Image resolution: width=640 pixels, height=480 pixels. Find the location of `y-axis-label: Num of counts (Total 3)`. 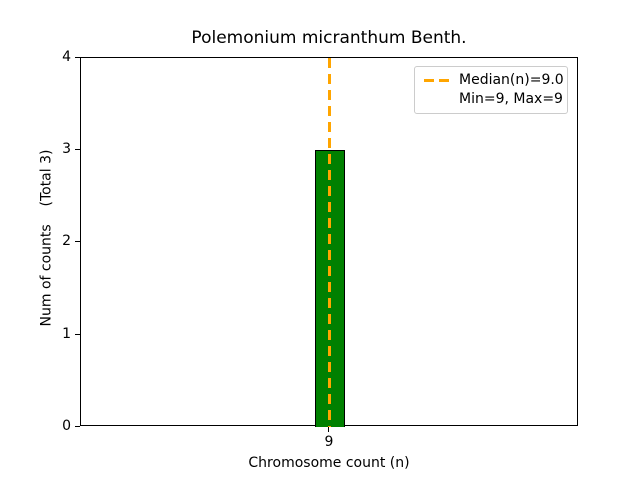

y-axis-label: Num of counts (Total 3) is located at coordinates (46, 238).